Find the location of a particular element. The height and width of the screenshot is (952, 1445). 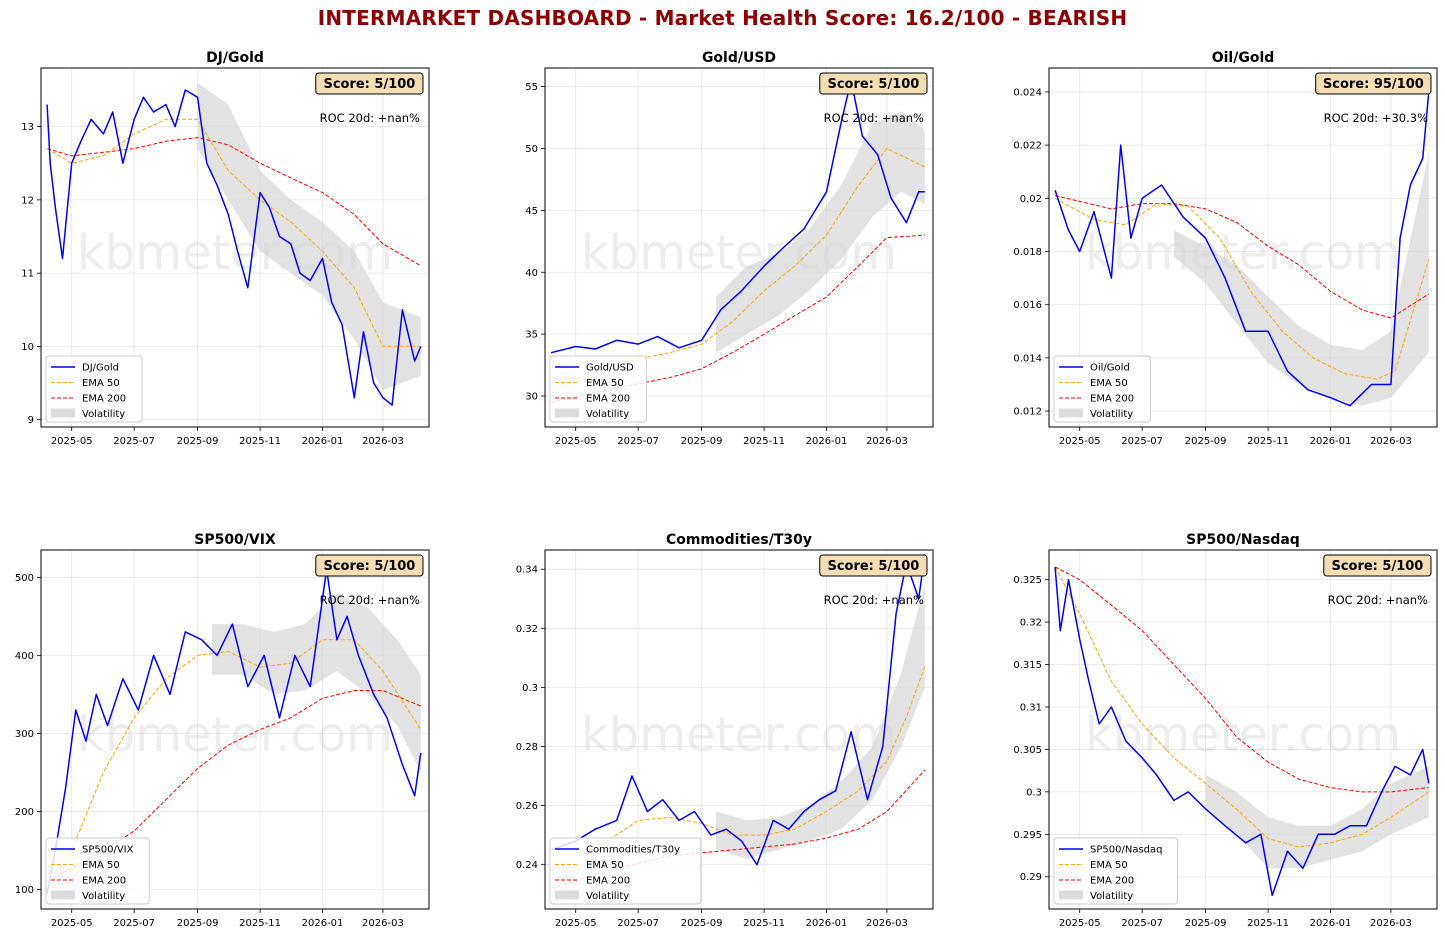

legend: Commodities/T30y EMA 50 EMA 200 Volatility is located at coordinates (625, 871).